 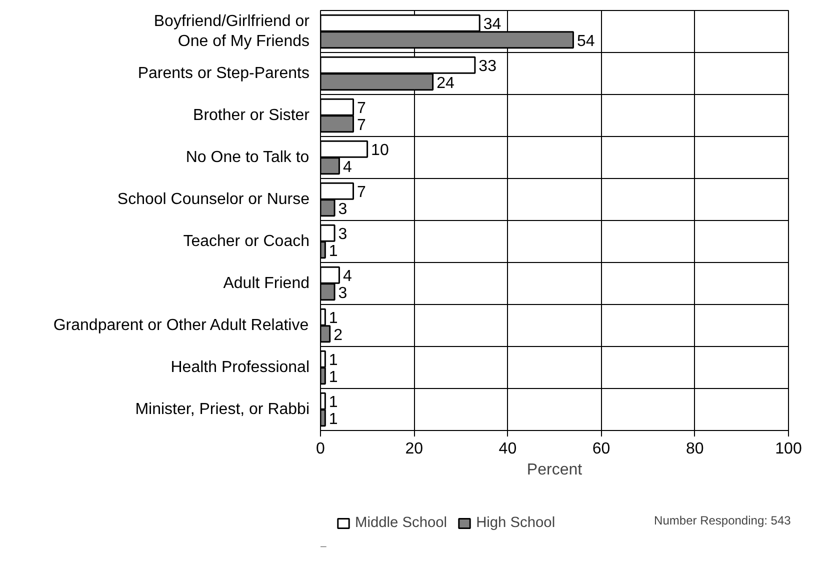 I want to click on y-tick-label: School Counselor or Nurse, so click(x=213, y=199).